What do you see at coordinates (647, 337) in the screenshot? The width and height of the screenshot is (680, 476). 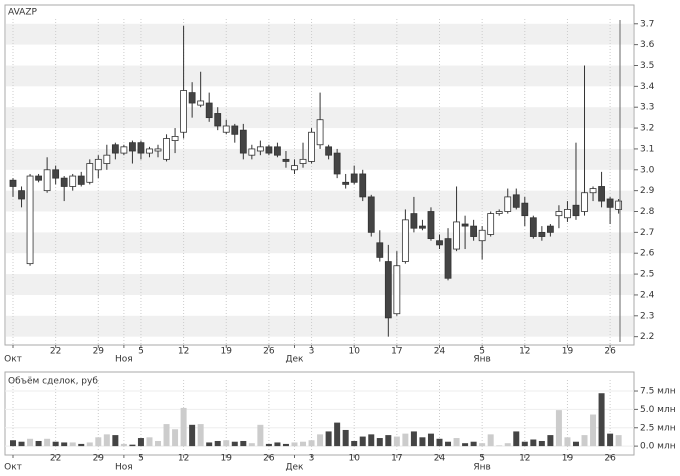 I see `y-tick-label: 2.2` at bounding box center [647, 337].